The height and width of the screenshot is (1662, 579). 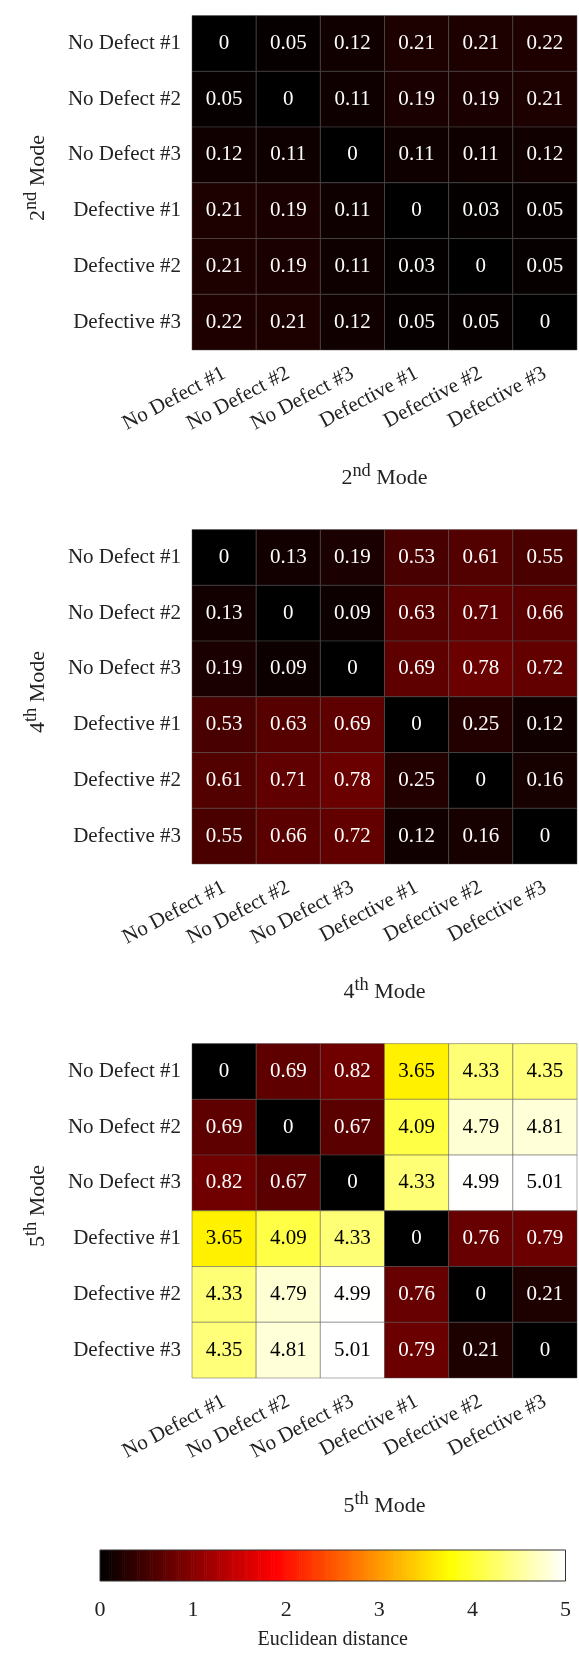 What do you see at coordinates (224, 834) in the screenshot?
I see `data-label: 0.55` at bounding box center [224, 834].